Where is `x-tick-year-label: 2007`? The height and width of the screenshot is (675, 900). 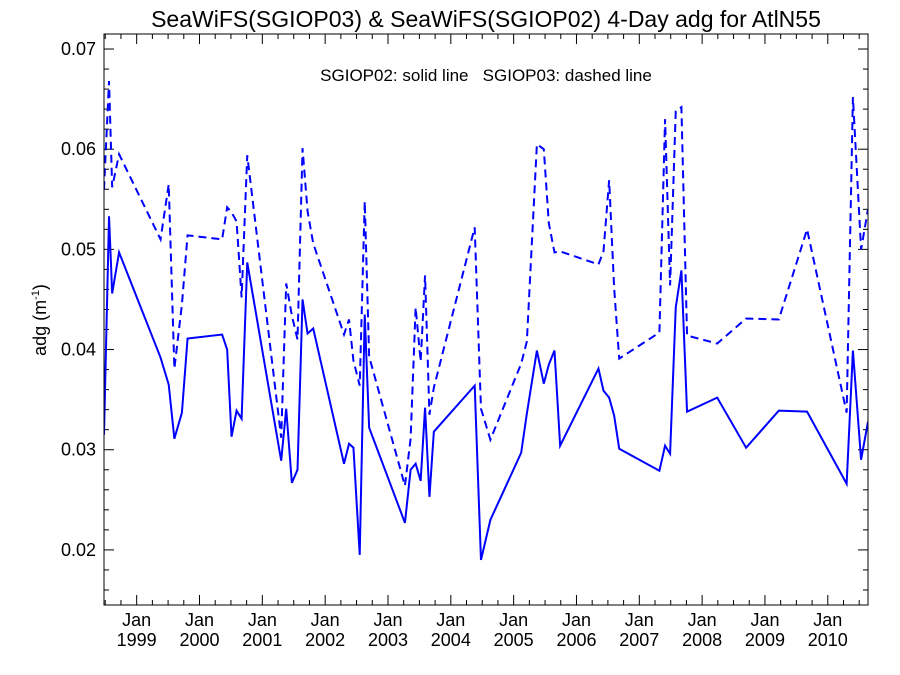 x-tick-year-label: 2007 is located at coordinates (639, 640).